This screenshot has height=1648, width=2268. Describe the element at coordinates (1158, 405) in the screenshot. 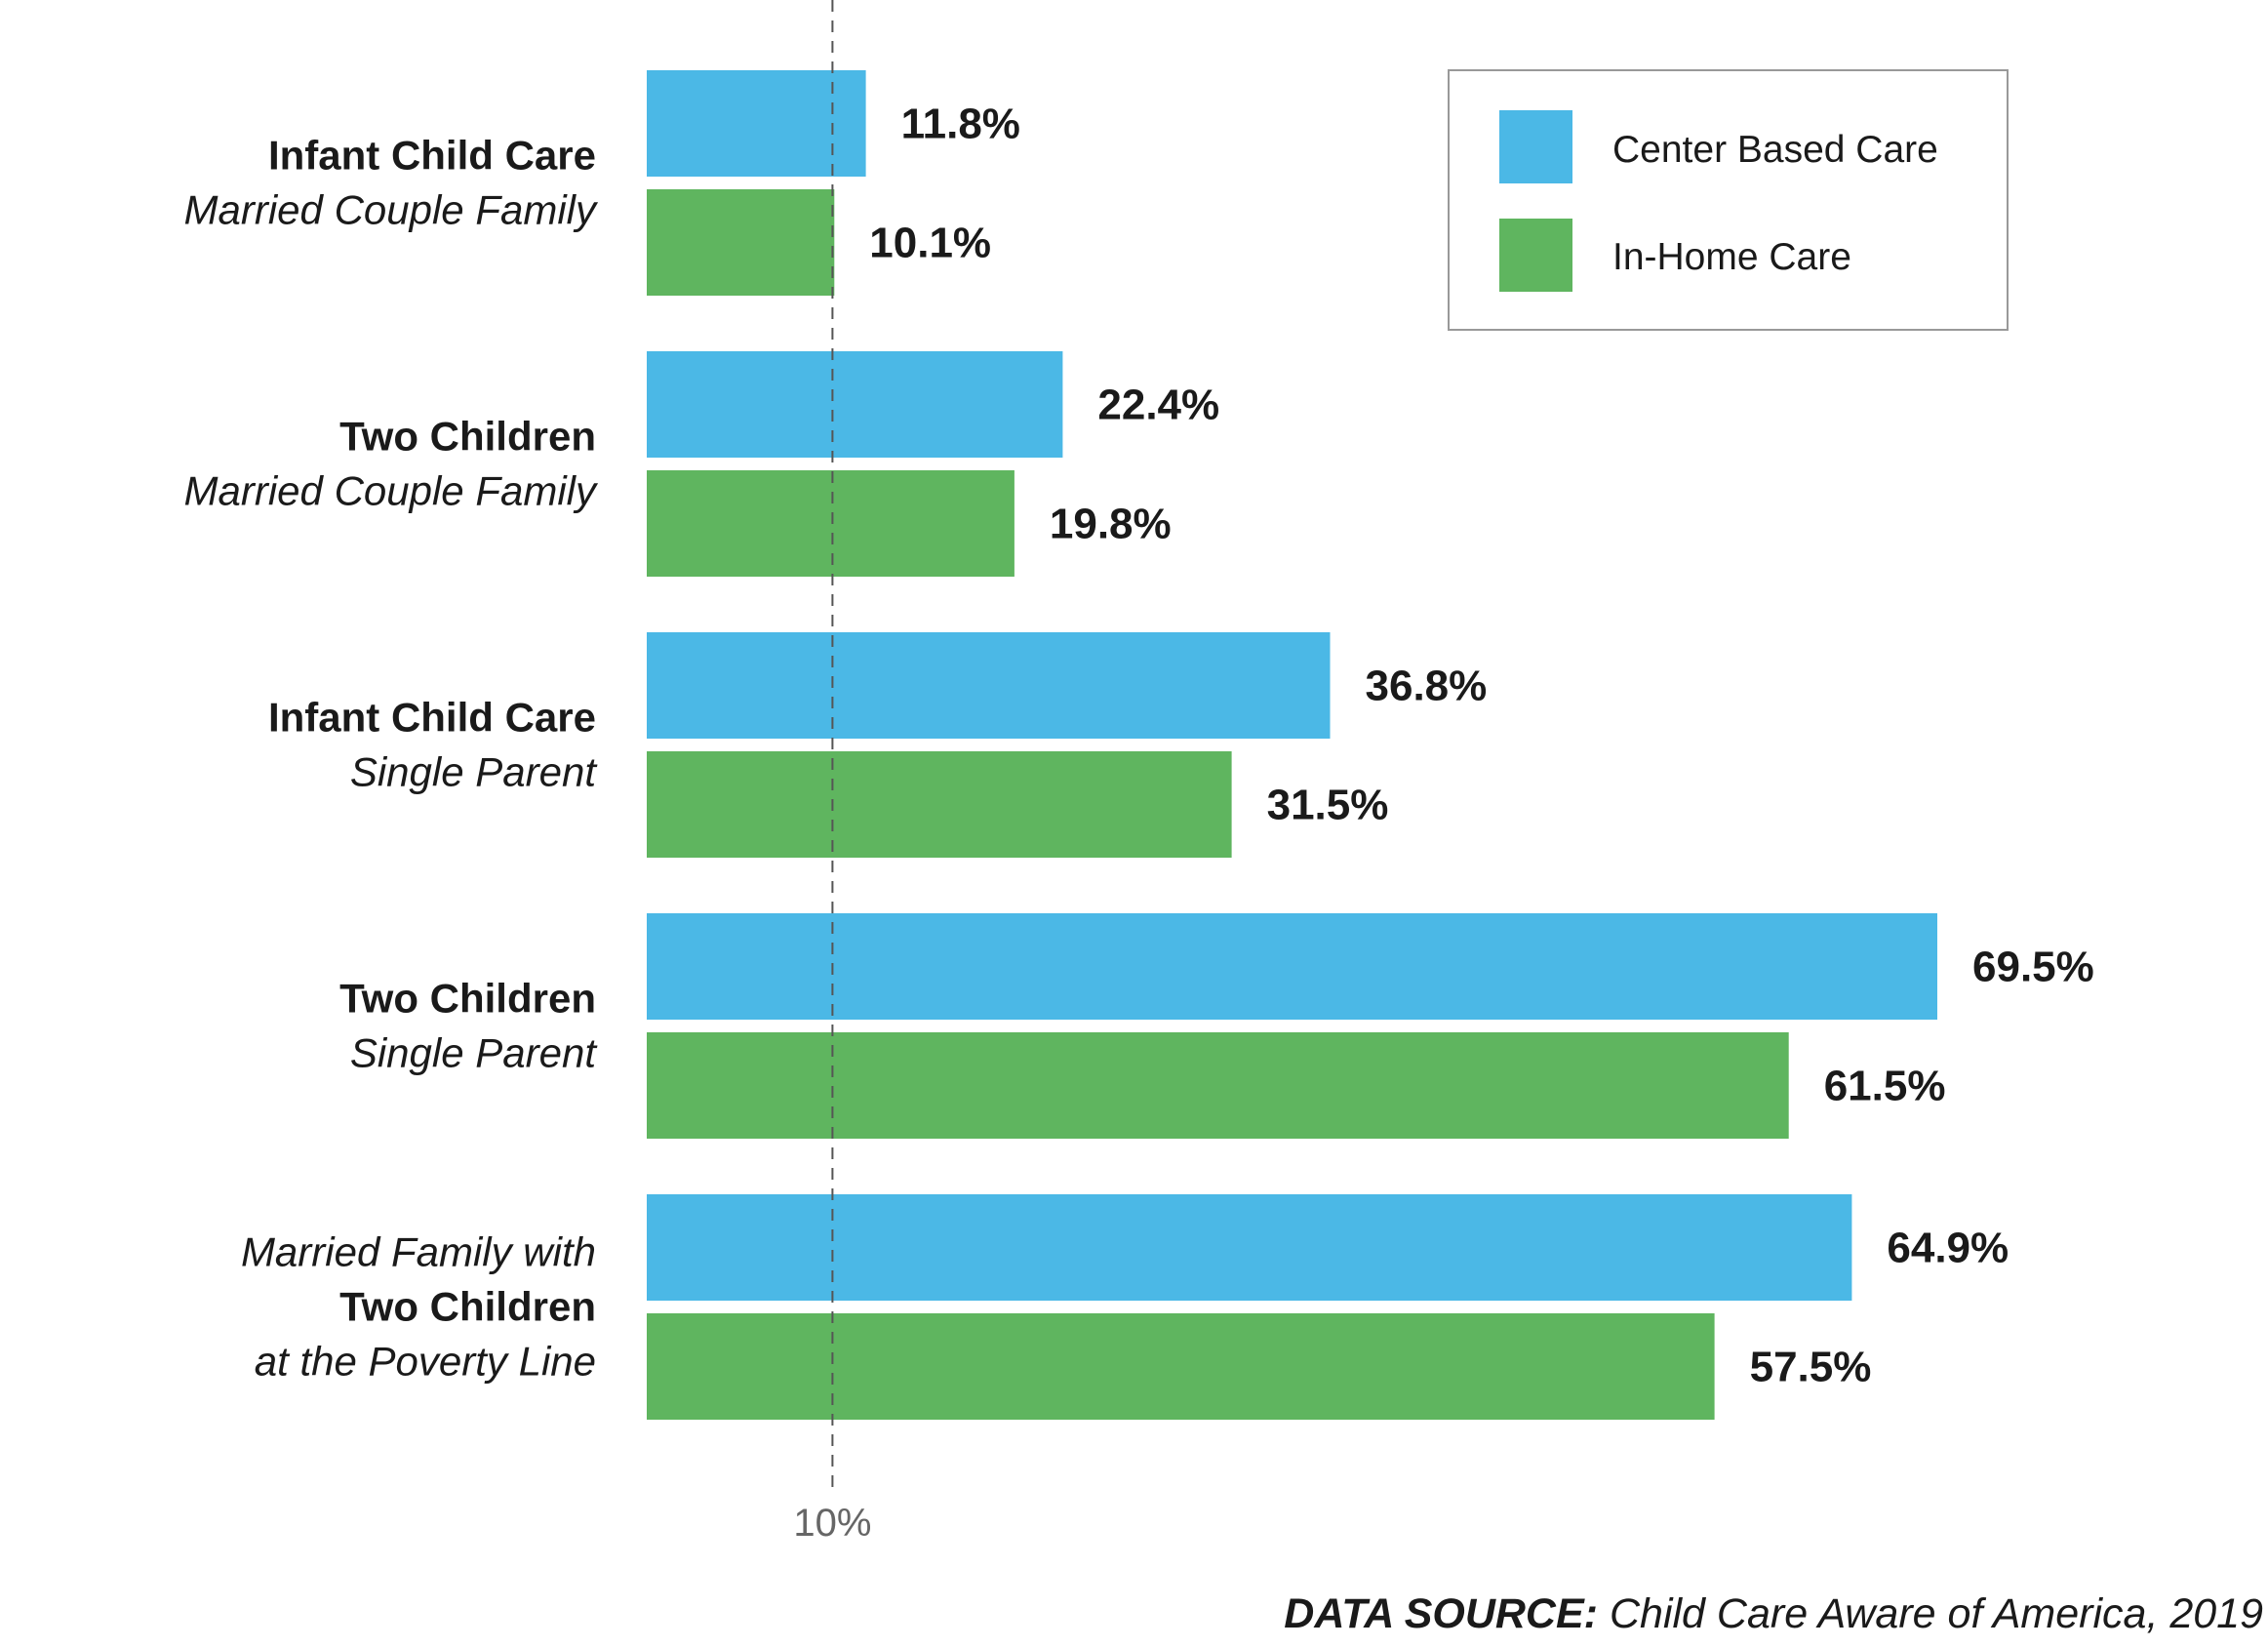

I see `value-label-center-based-2: 22.4%` at that location.